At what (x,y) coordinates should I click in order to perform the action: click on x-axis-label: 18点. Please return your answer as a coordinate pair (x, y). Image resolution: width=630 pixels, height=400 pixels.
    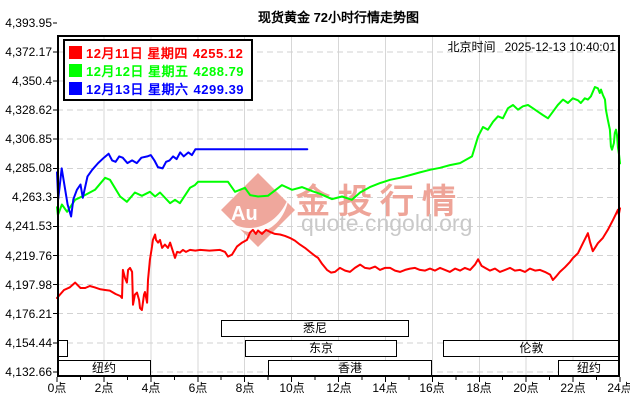
    Looking at the image, I should click on (479, 388).